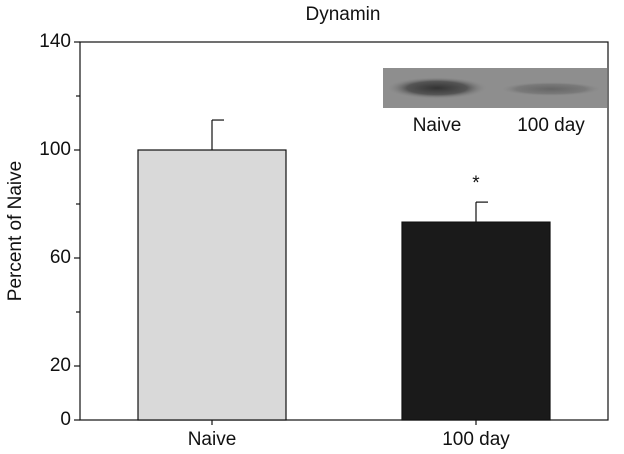 This screenshot has height=454, width=624. I want to click on x-tick-label: 100 day, so click(476, 439).